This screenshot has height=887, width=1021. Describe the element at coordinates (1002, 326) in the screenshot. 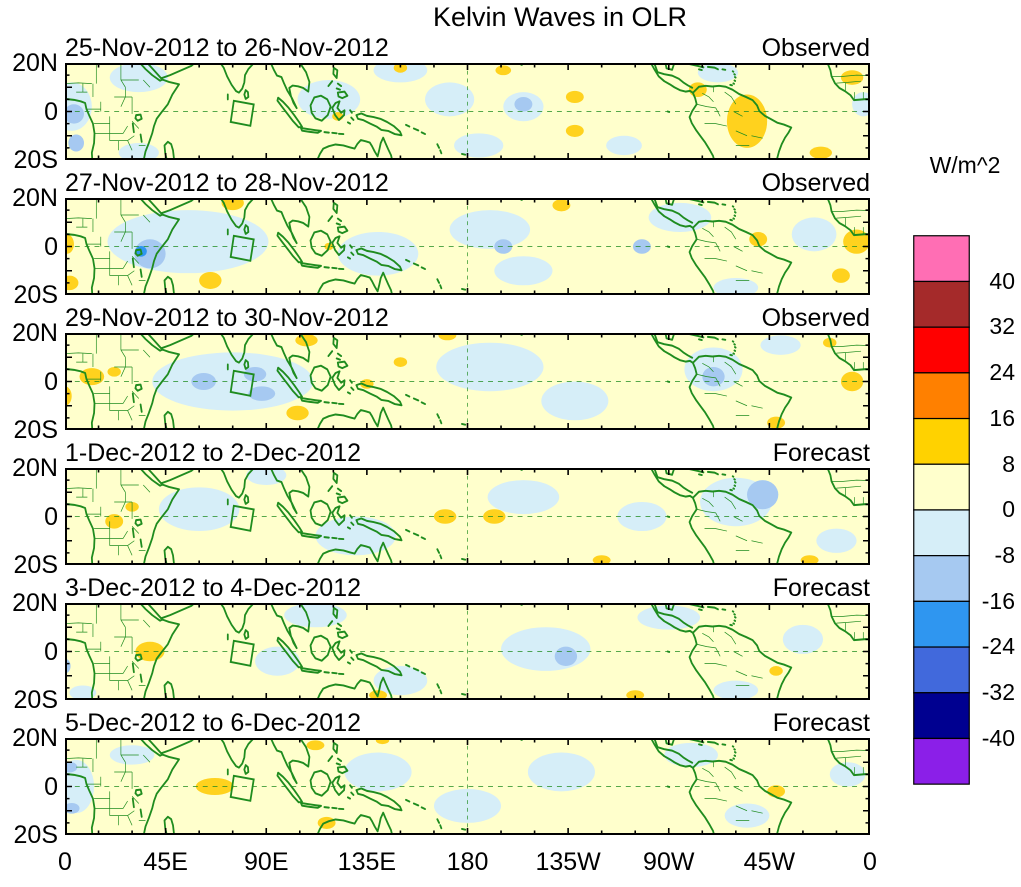

I see `colorbar-tick-label: 32` at that location.